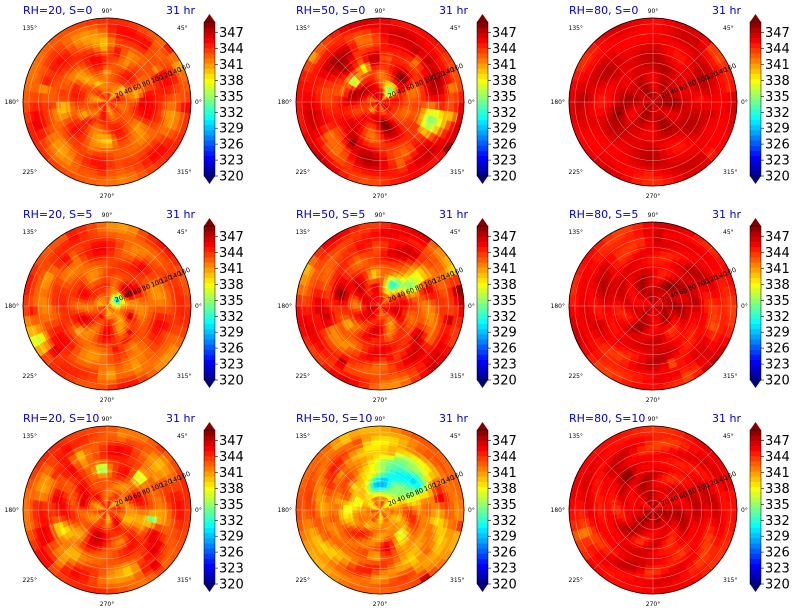 The height and width of the screenshot is (612, 793). Describe the element at coordinates (504, 129) in the screenshot. I see `colorbar-tick-label: 329` at that location.